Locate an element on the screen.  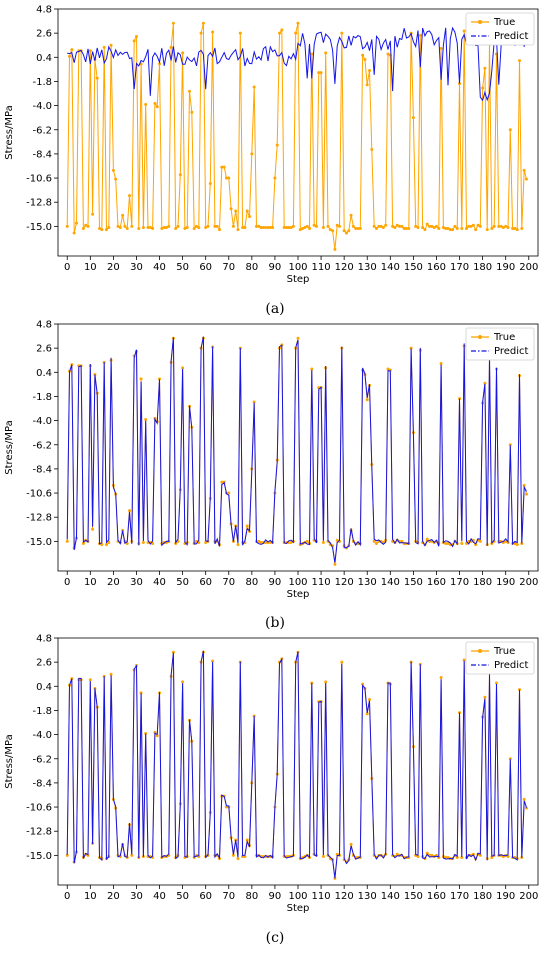
y-tick-label: -10.6 is located at coordinates (39, 179).